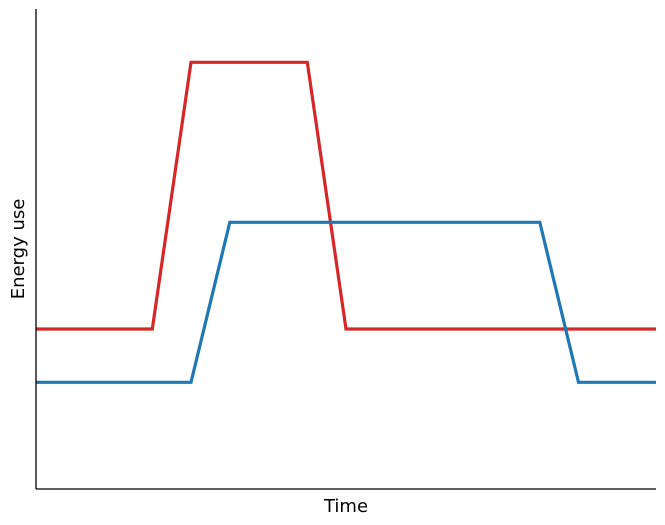 Image resolution: width=665 pixels, height=525 pixels. I want to click on y-axis-label: Energy use, so click(18, 249).